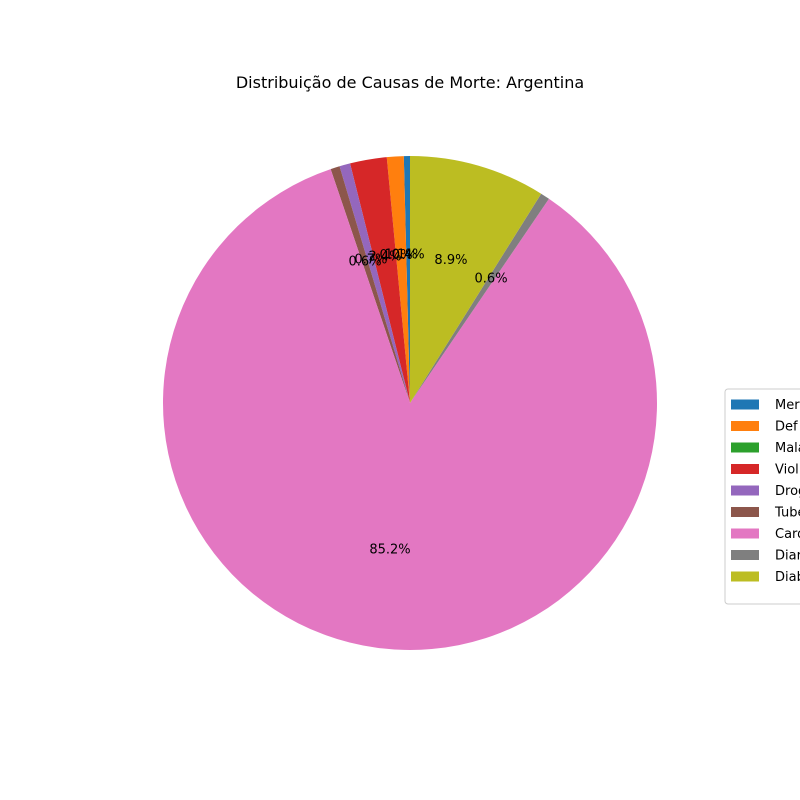 The width and height of the screenshot is (800, 800). Describe the element at coordinates (787, 556) in the screenshot. I see `legend-label: Diar` at that location.